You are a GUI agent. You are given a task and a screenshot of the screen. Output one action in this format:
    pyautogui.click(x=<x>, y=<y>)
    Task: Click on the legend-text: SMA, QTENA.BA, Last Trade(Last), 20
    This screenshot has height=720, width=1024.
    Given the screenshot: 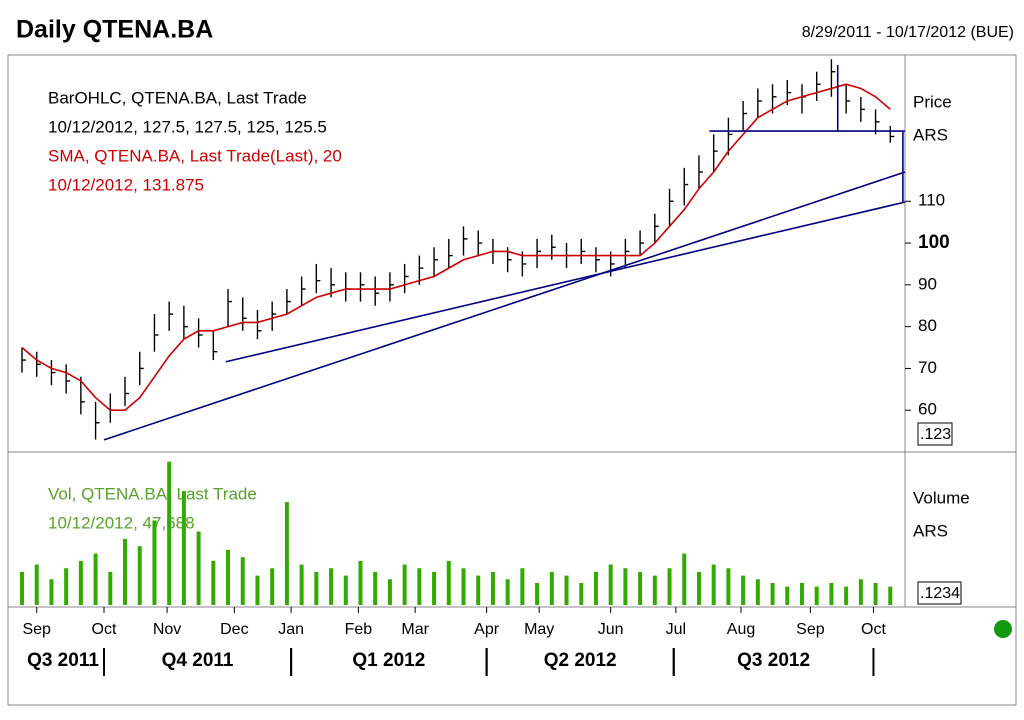 What is the action you would take?
    pyautogui.click(x=195, y=155)
    